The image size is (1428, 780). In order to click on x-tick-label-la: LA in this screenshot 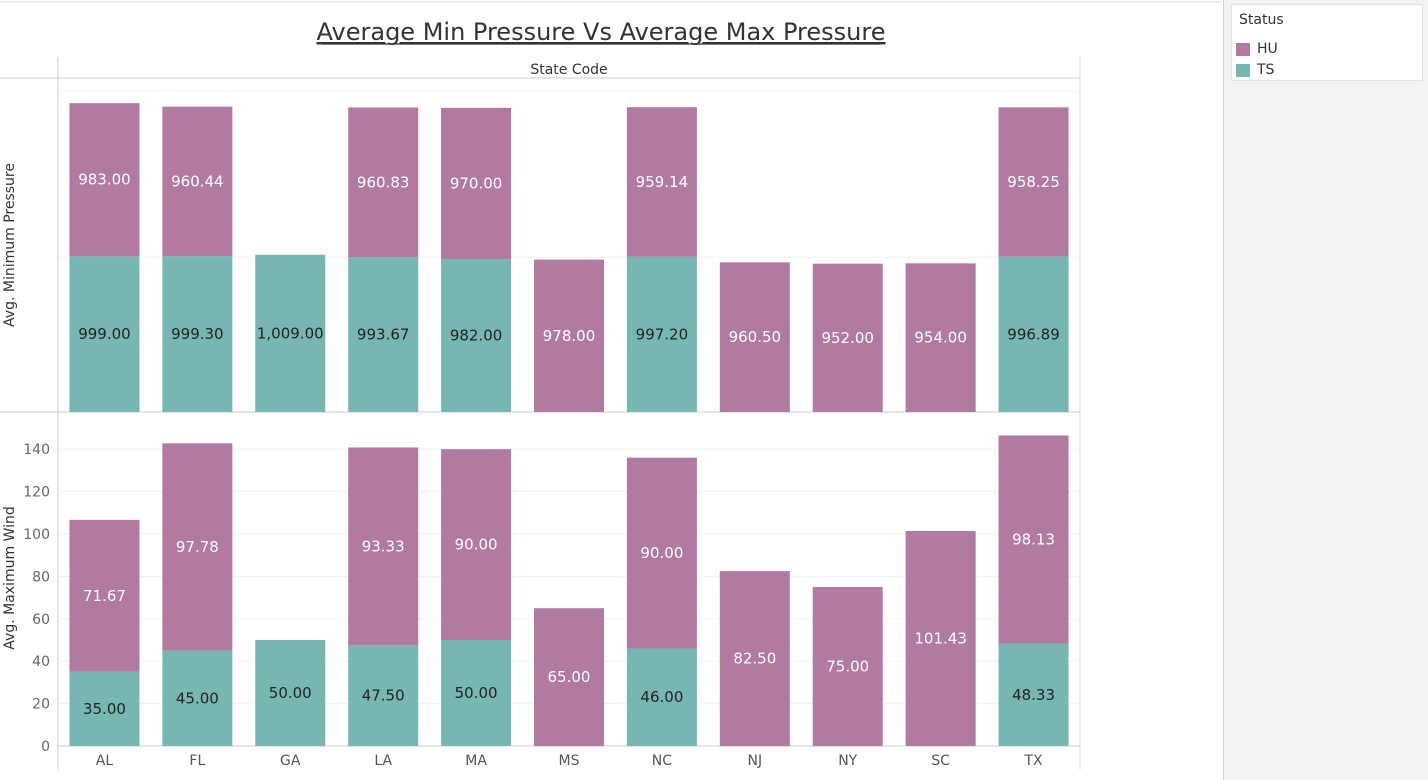, I will do `click(383, 761)`.